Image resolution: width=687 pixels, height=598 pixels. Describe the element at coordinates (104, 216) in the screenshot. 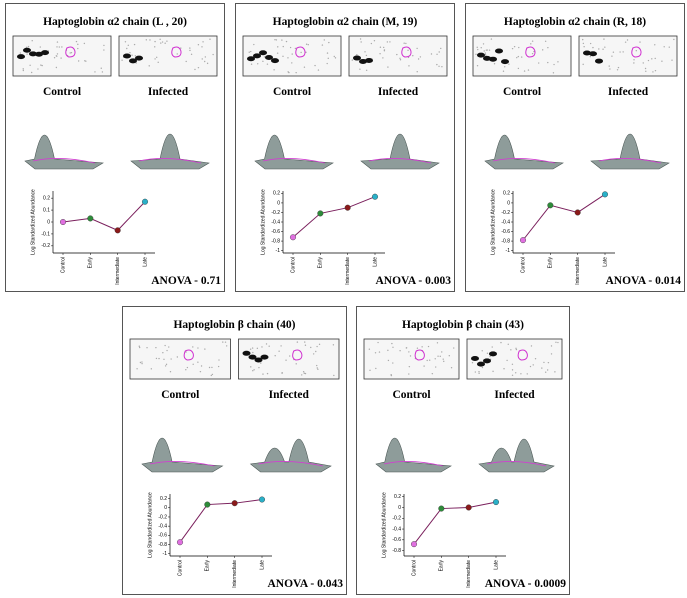

I see `mean-line` at that location.